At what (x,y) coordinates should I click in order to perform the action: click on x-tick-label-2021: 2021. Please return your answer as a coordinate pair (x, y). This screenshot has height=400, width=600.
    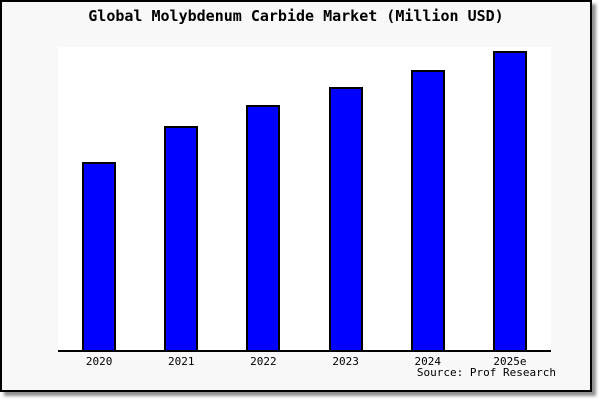
    Looking at the image, I should click on (181, 361).